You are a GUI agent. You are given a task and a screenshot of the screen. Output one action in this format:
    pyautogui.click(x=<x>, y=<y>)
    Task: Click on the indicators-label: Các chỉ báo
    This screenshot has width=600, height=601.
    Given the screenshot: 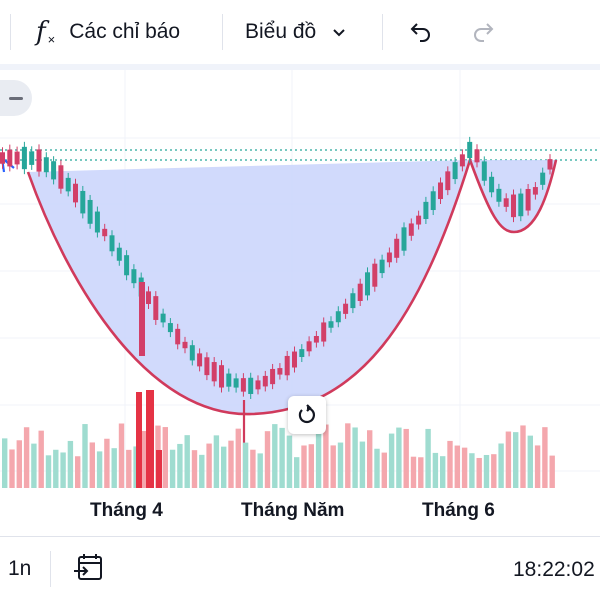 What is the action you would take?
    pyautogui.click(x=125, y=31)
    